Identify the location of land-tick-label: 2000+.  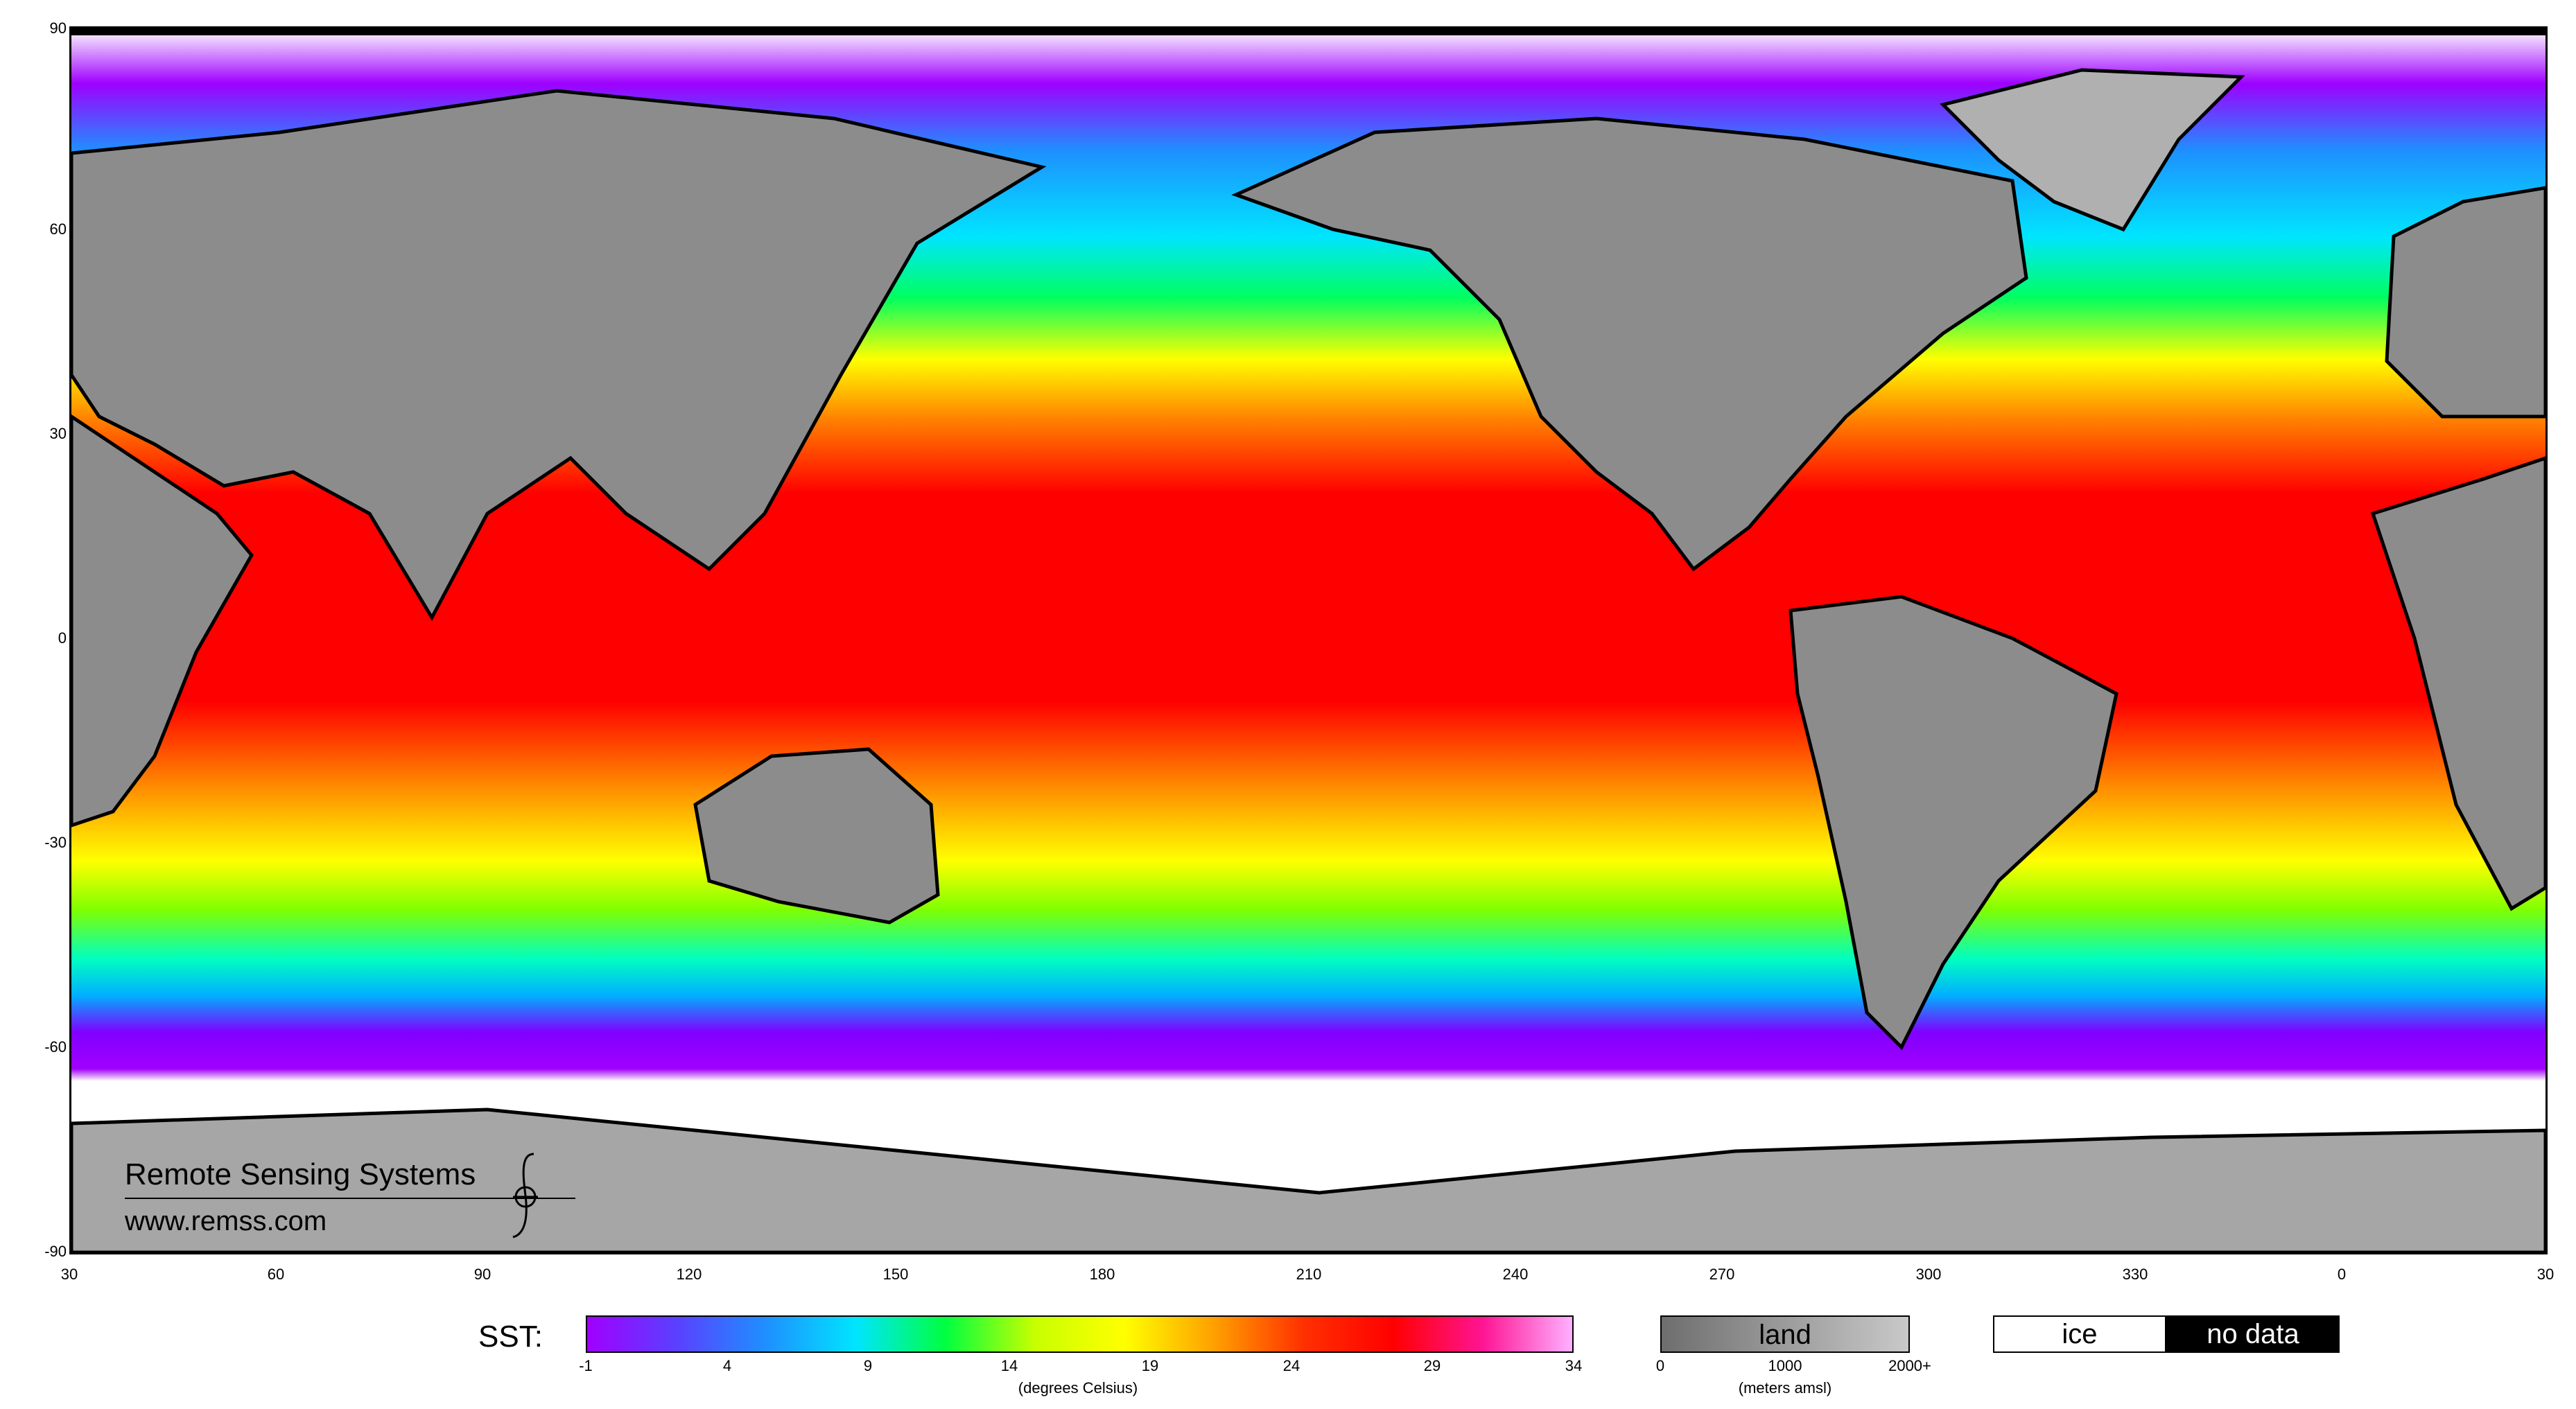
(1909, 1365).